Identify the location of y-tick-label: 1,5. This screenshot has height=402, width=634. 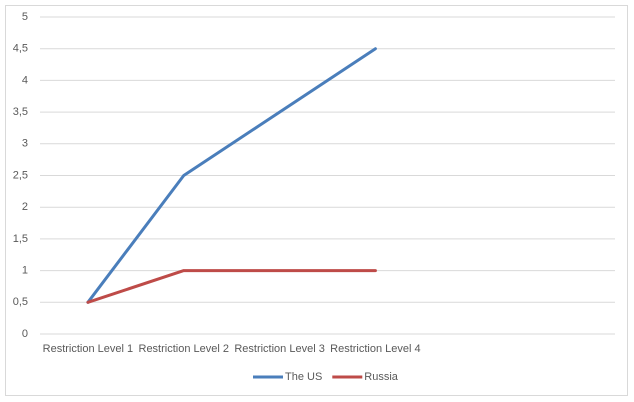
(20, 239).